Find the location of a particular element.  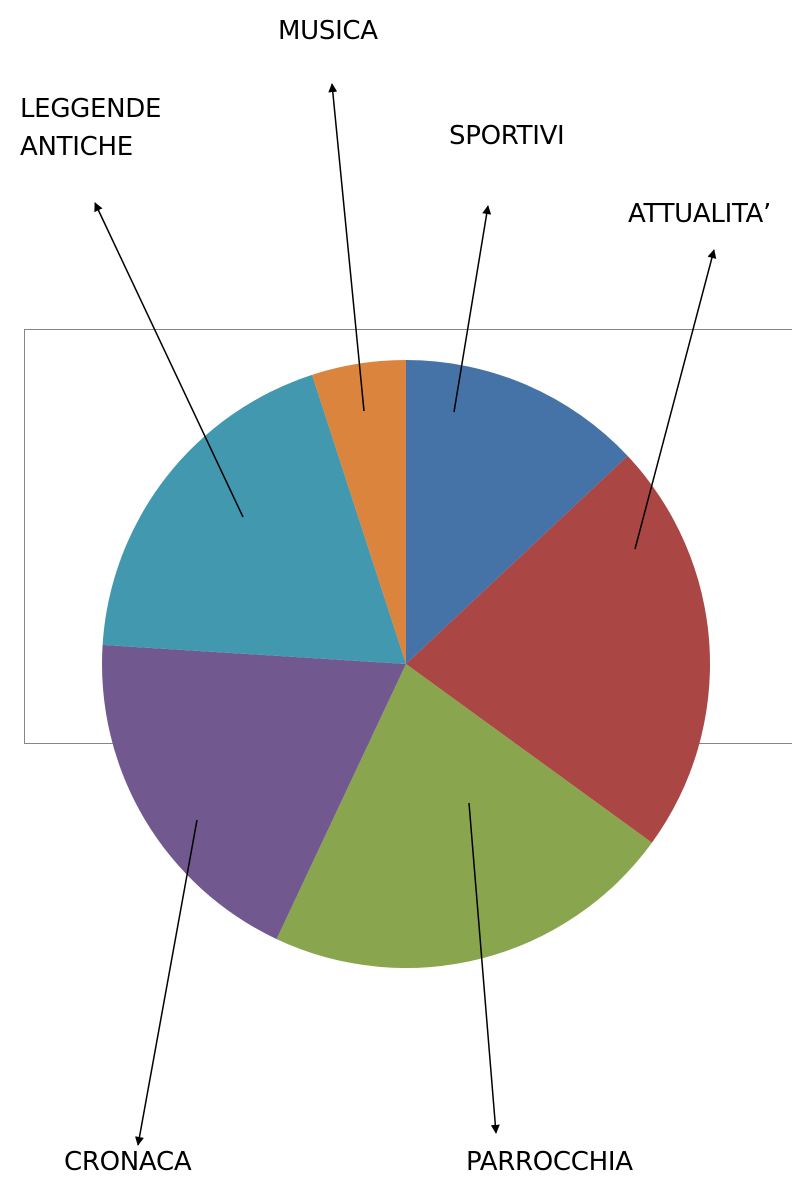

label-attualita: ATTUALITA’ is located at coordinates (699, 214).